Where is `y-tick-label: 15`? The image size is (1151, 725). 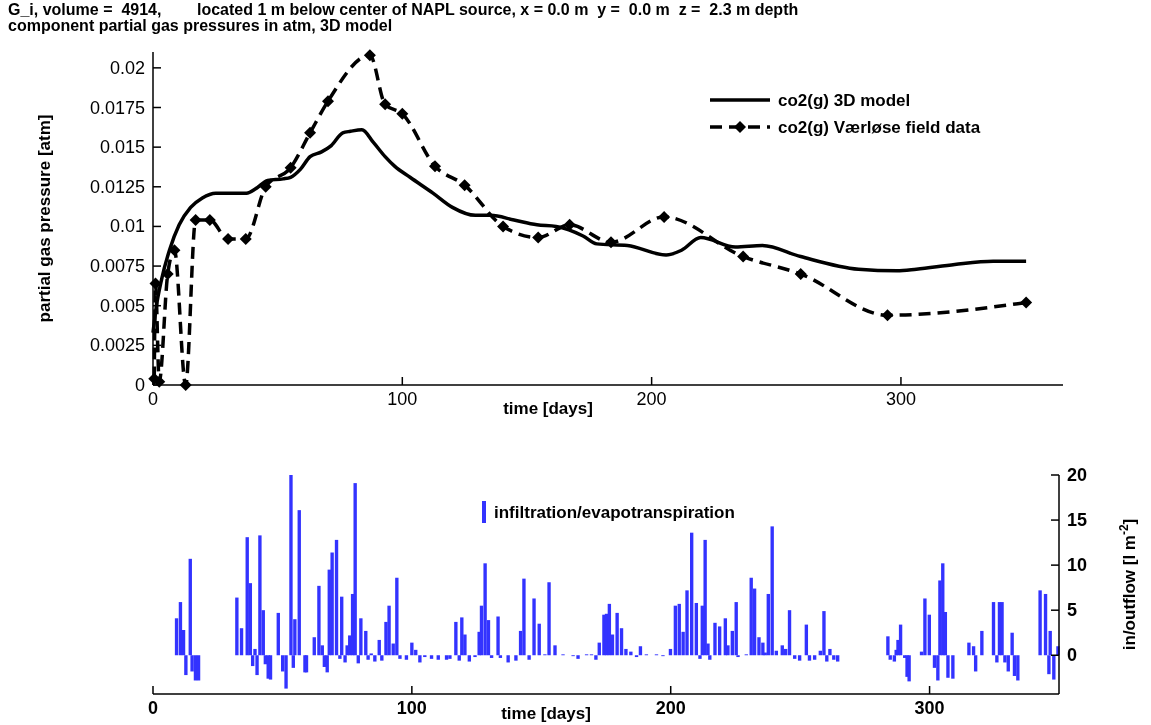
y-tick-label: 15 is located at coordinates (1077, 520).